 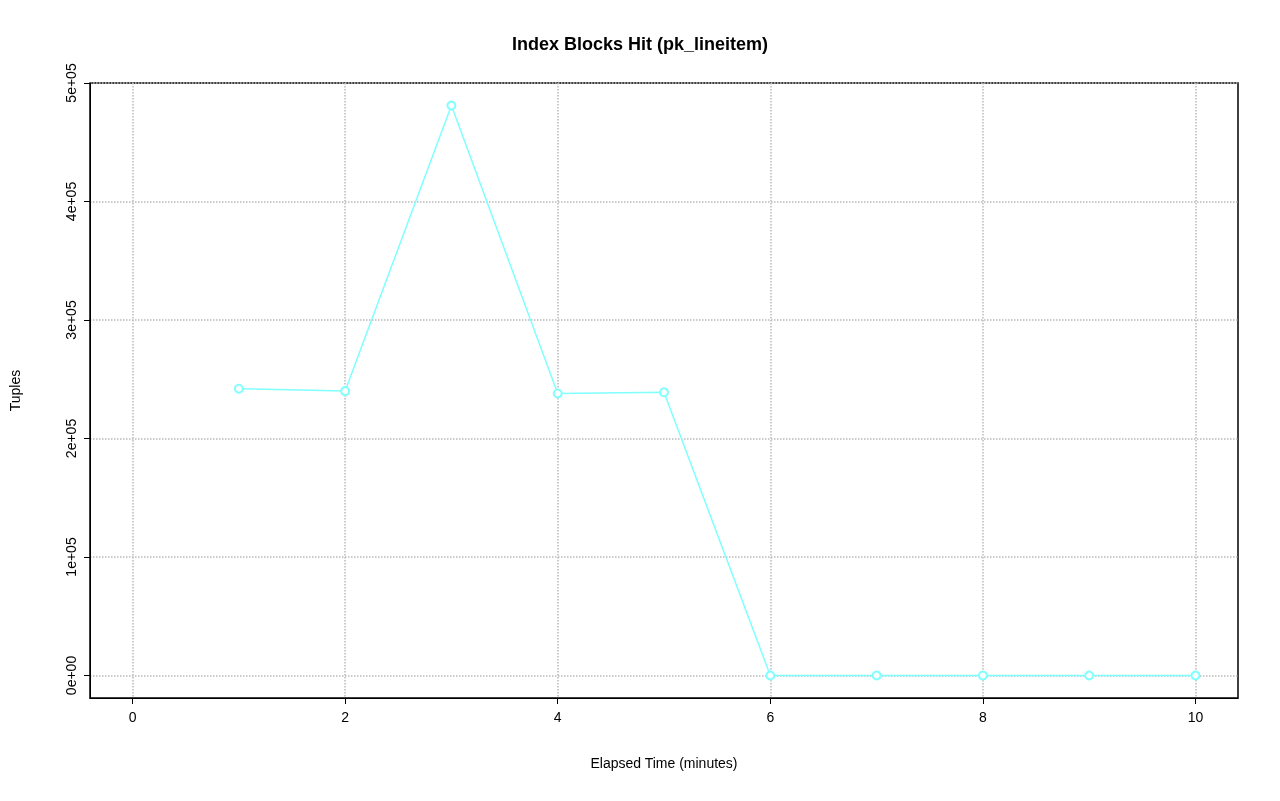 I want to click on chart-title: Index Blocks Hit (pk_lineitem), so click(x=640, y=44).